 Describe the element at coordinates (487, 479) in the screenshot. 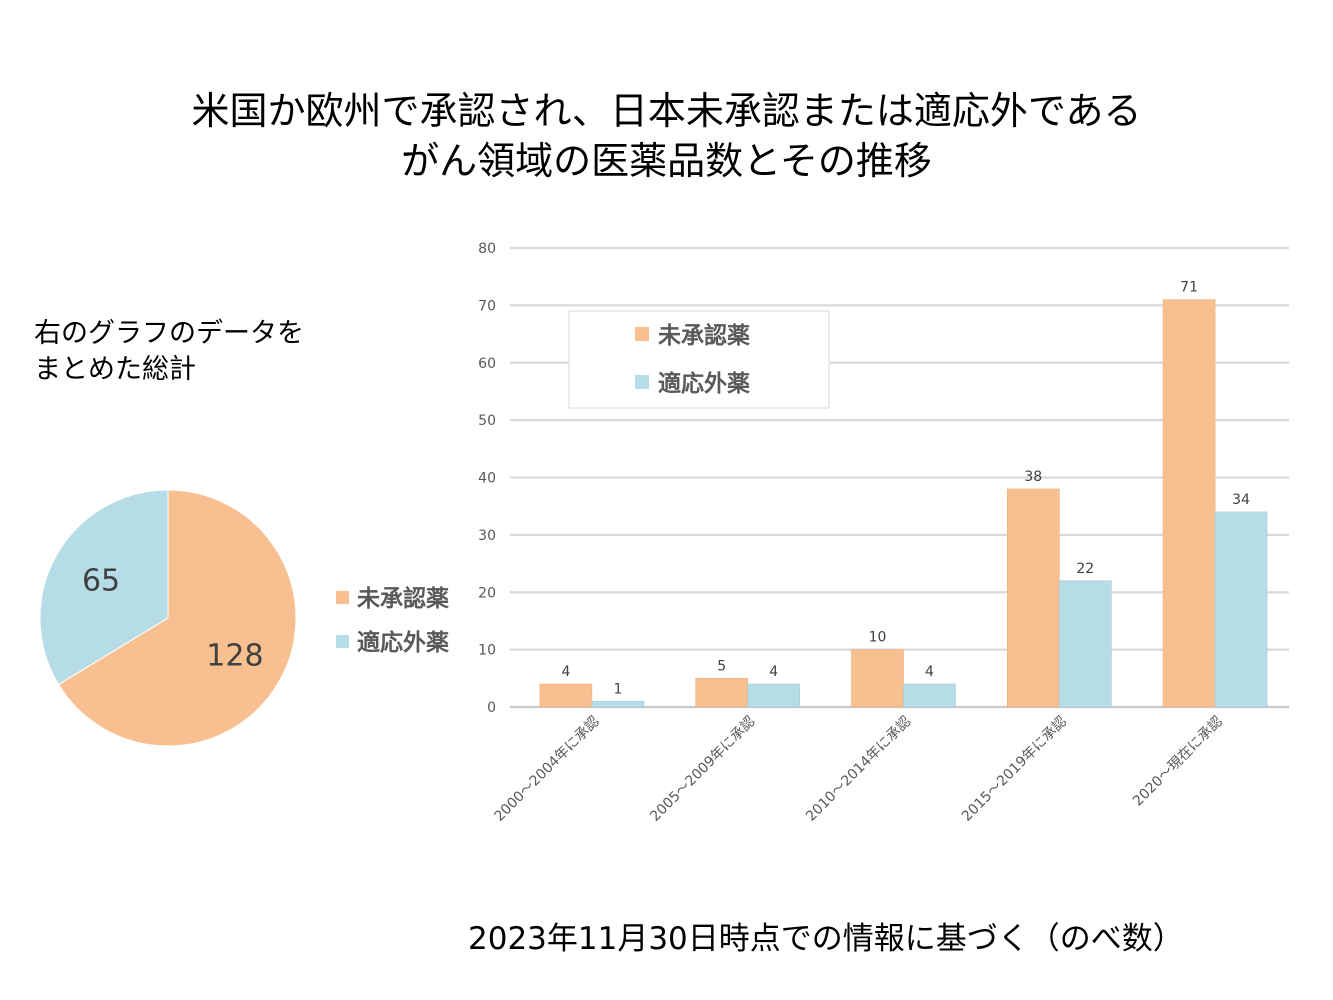

I see `y-tick-label: 40` at that location.